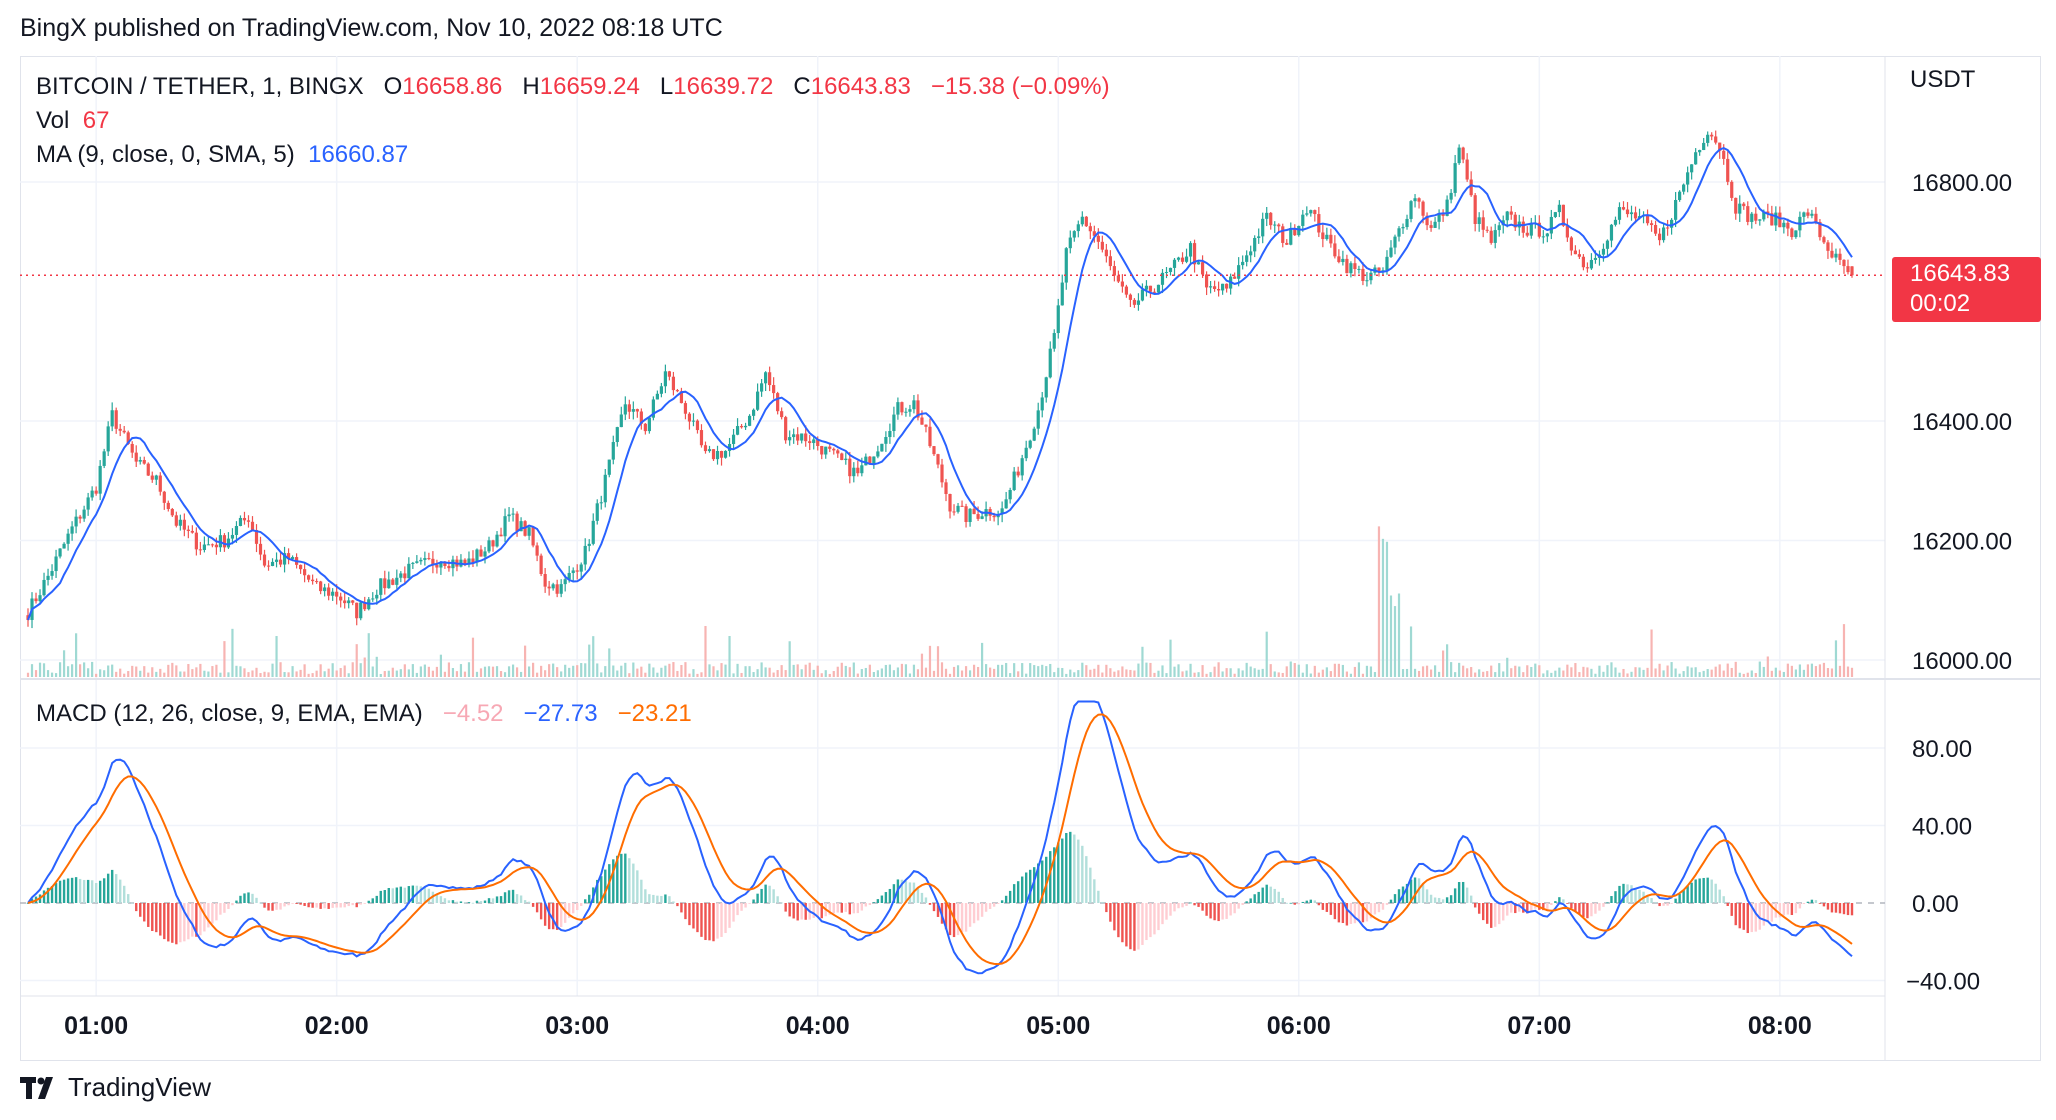  What do you see at coordinates (577, 1026) in the screenshot?
I see `time-tick-label: 03:00` at bounding box center [577, 1026].